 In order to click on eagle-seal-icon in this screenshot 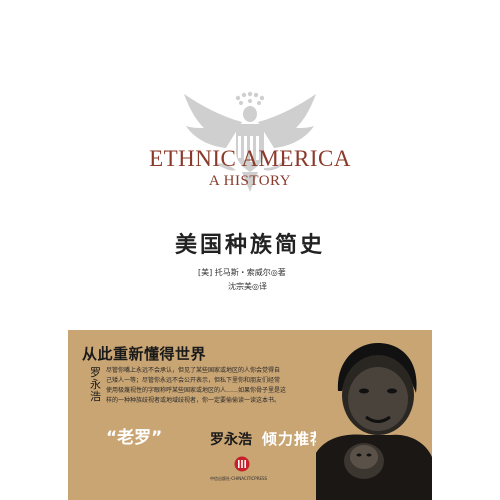, I will do `click(250, 141)`.